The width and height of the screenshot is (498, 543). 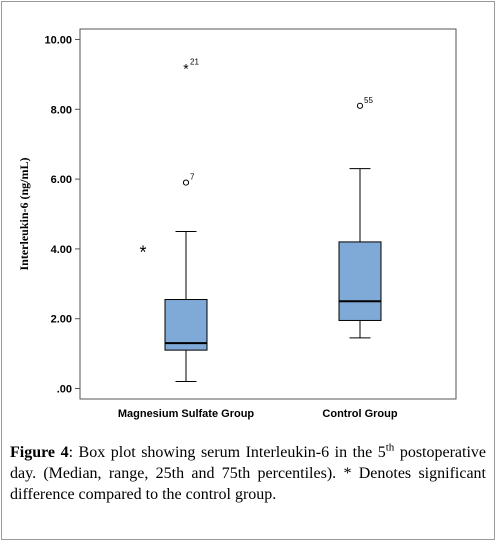 I want to click on significance-marker: *, so click(x=142, y=253).